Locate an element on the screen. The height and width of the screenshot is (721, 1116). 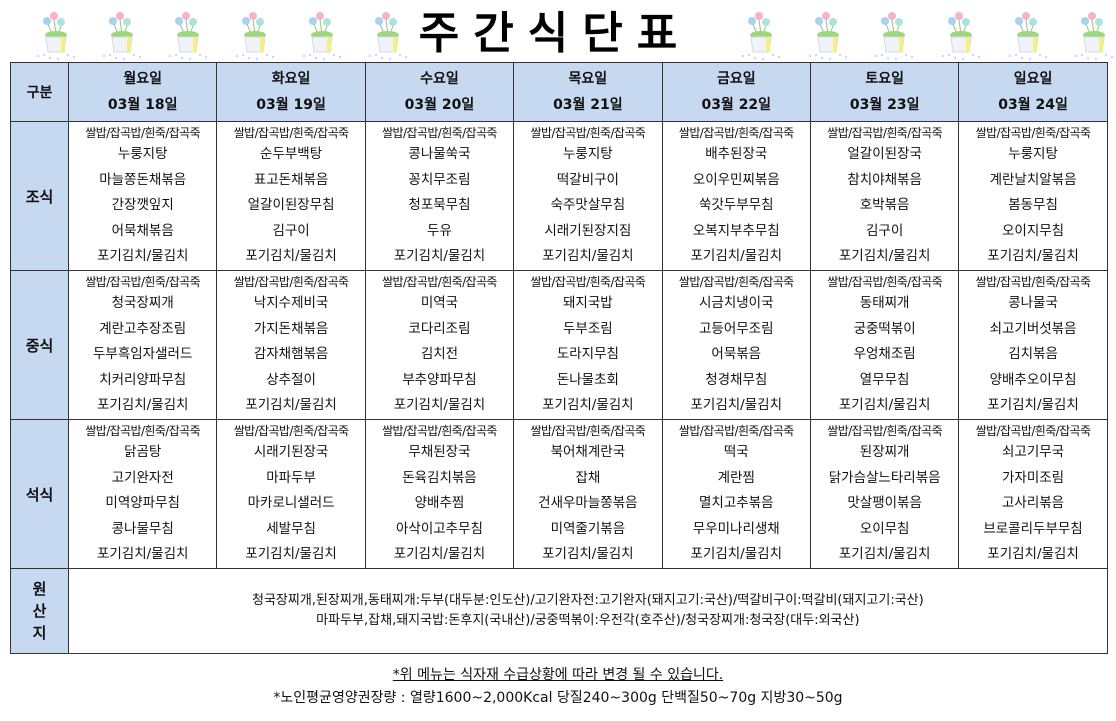
dish: 미역줄기볶음 is located at coordinates (588, 528).